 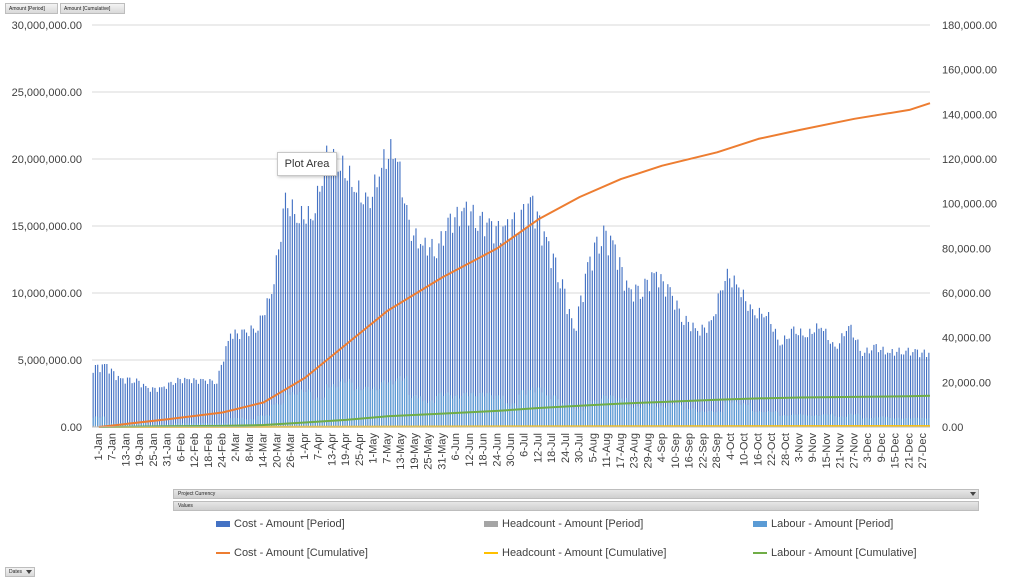 What do you see at coordinates (973, 494) in the screenshot?
I see `chevron-down-icon` at bounding box center [973, 494].